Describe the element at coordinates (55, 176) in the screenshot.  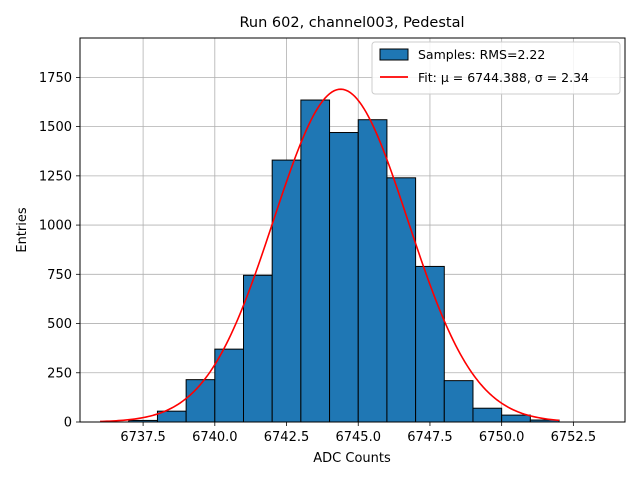
I see `y-tick-label-5: 1250` at that location.